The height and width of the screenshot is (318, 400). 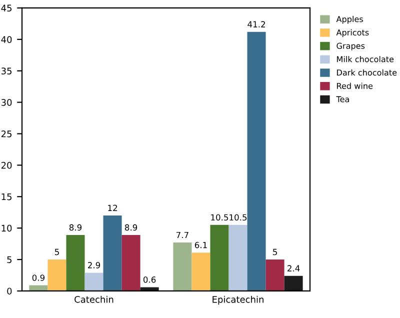 What do you see at coordinates (149, 279) in the screenshot?
I see `data-label: 0.6` at bounding box center [149, 279].